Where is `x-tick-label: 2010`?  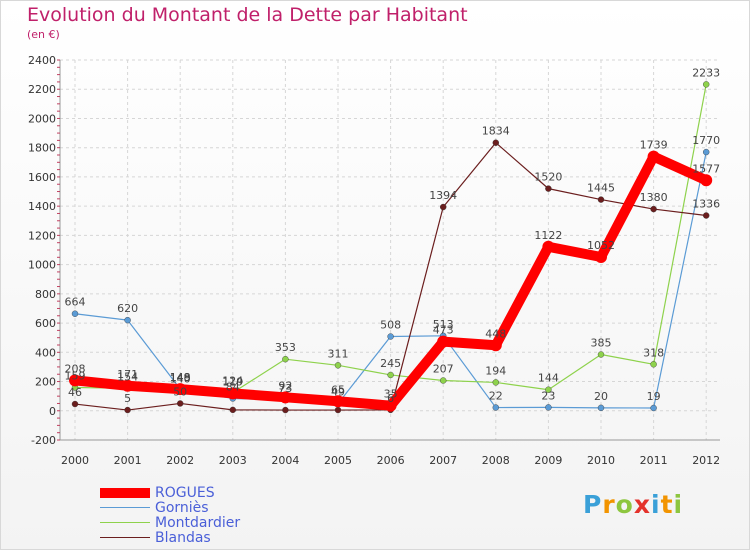
x-tick-label: 2010 is located at coordinates (601, 460).